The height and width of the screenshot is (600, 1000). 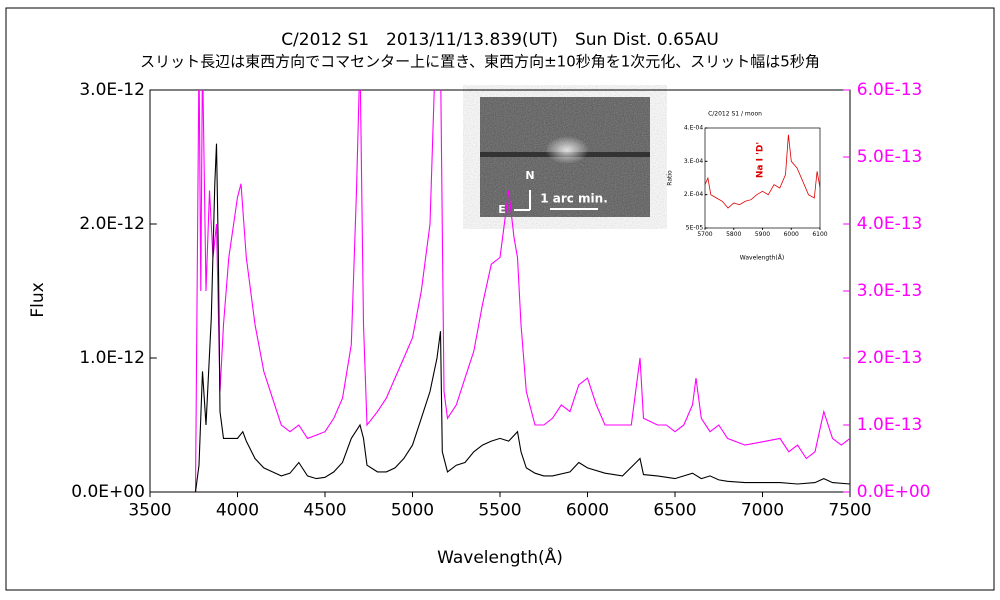 What do you see at coordinates (890, 425) in the screenshot?
I see `y2-tick-label: 1.0E-13` at bounding box center [890, 425].